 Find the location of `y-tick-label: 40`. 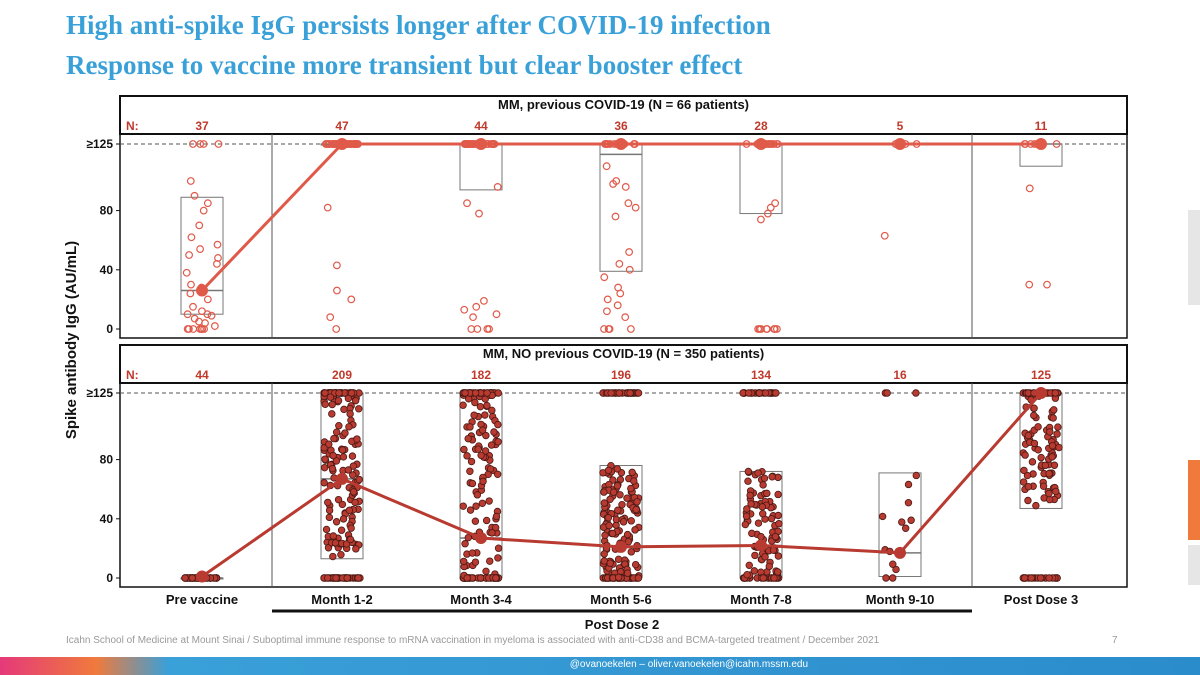

y-tick-label: 40 is located at coordinates (107, 519).